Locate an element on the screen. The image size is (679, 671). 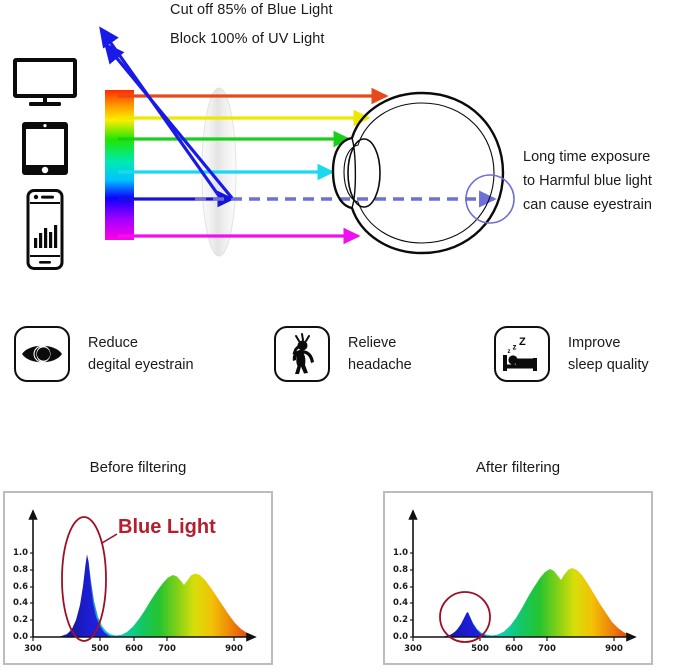
headache-icon is located at coordinates (303, 353).